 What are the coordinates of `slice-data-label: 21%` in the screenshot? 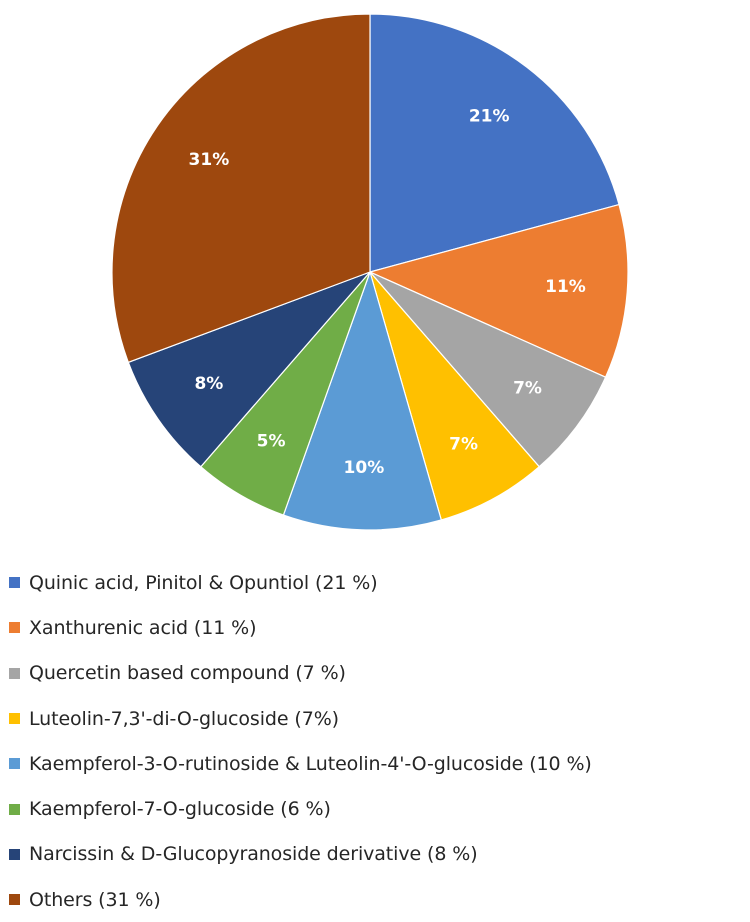 It's located at (489, 116).